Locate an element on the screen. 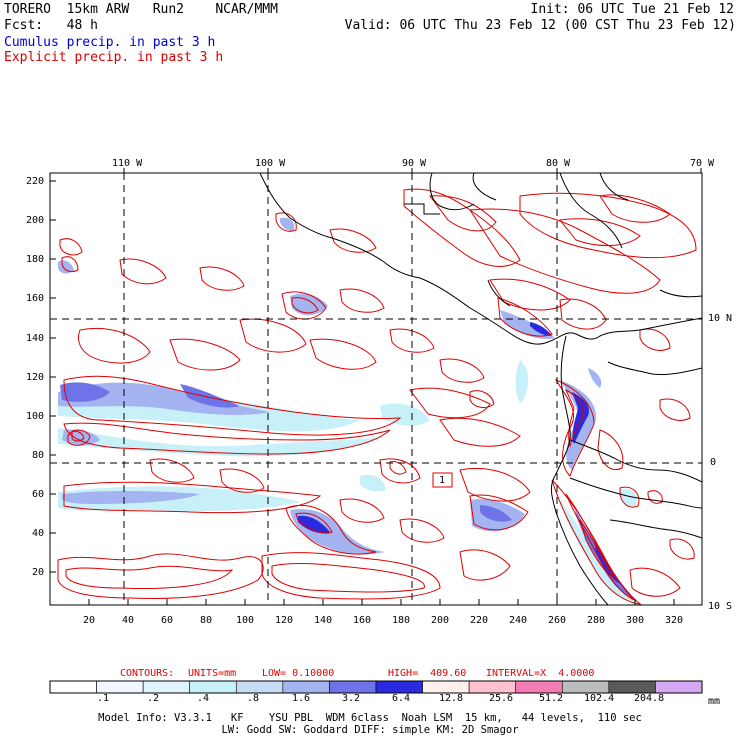 Image resolution: width=740 pixels, height=740 pixels. x-tick-label: 160 is located at coordinates (362, 620).